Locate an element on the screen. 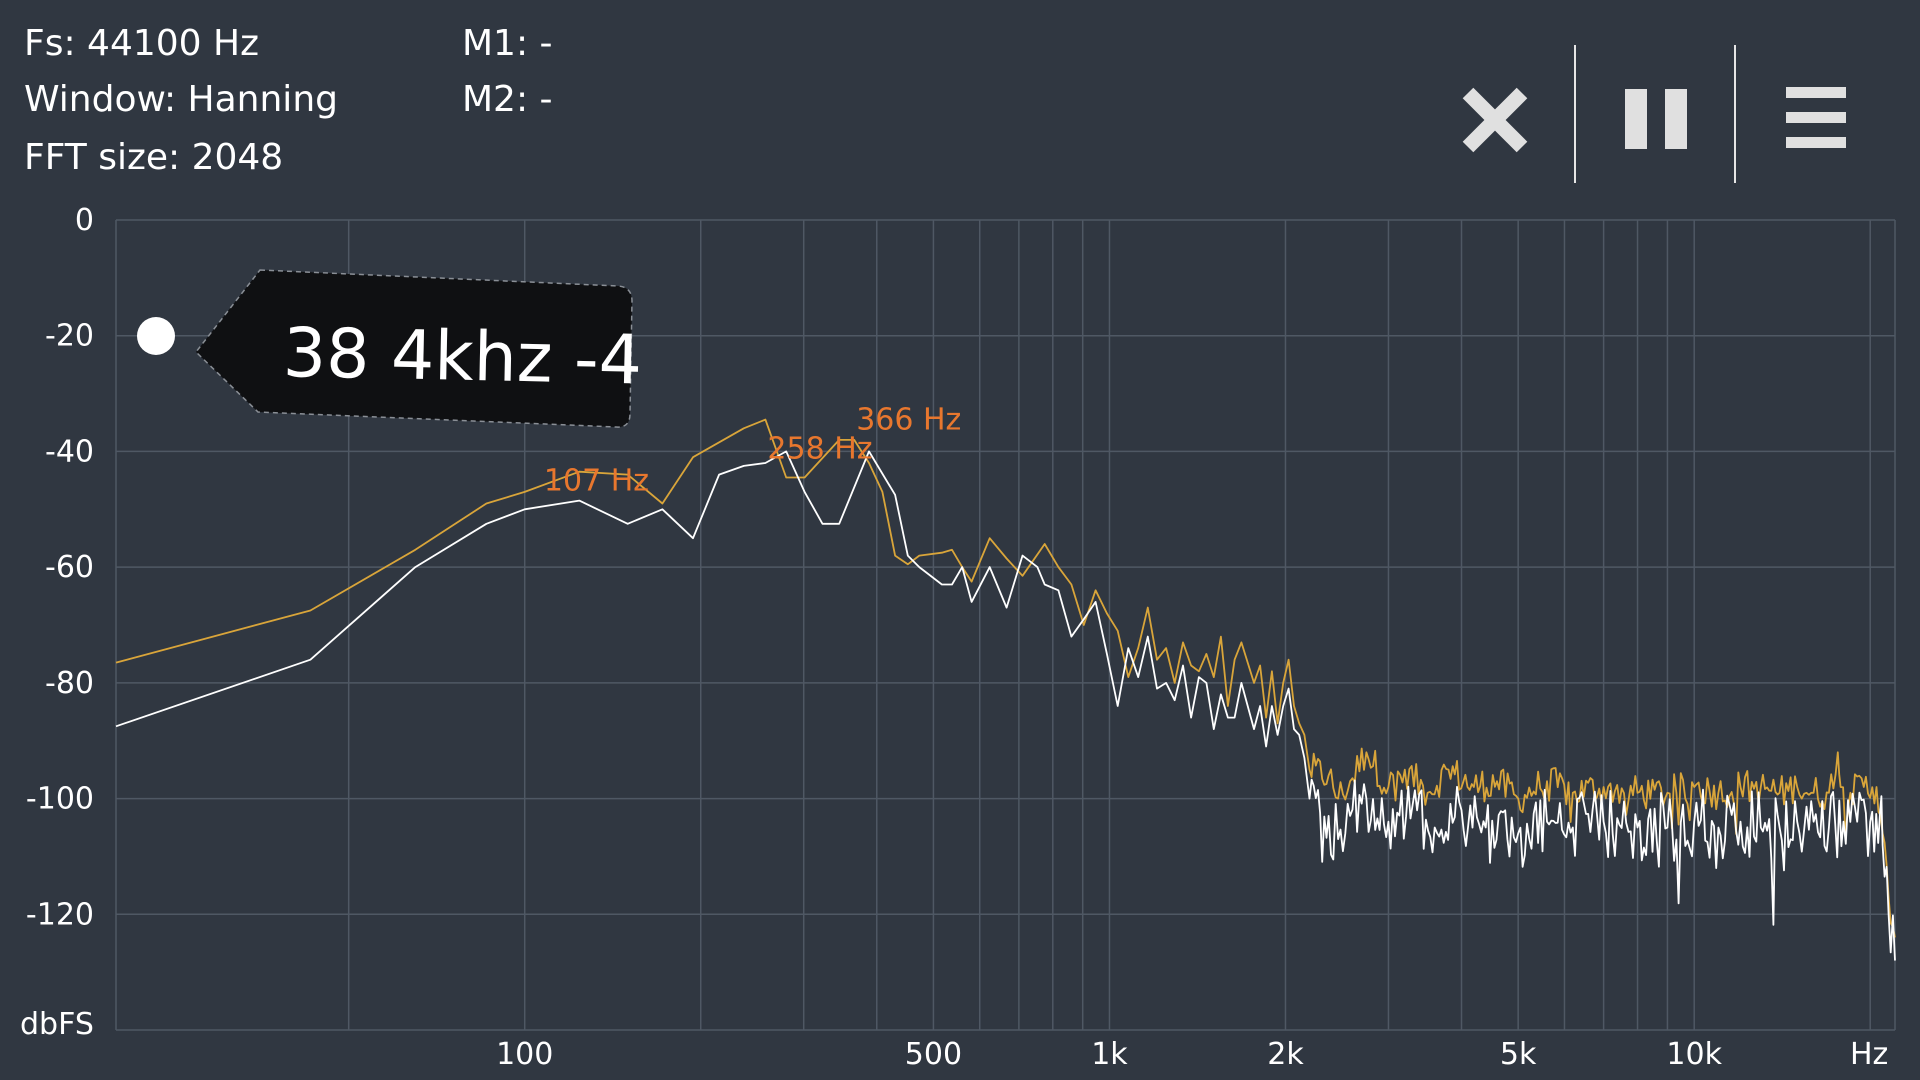  y-axis-unit-label: dbFS is located at coordinates (57, 1024).